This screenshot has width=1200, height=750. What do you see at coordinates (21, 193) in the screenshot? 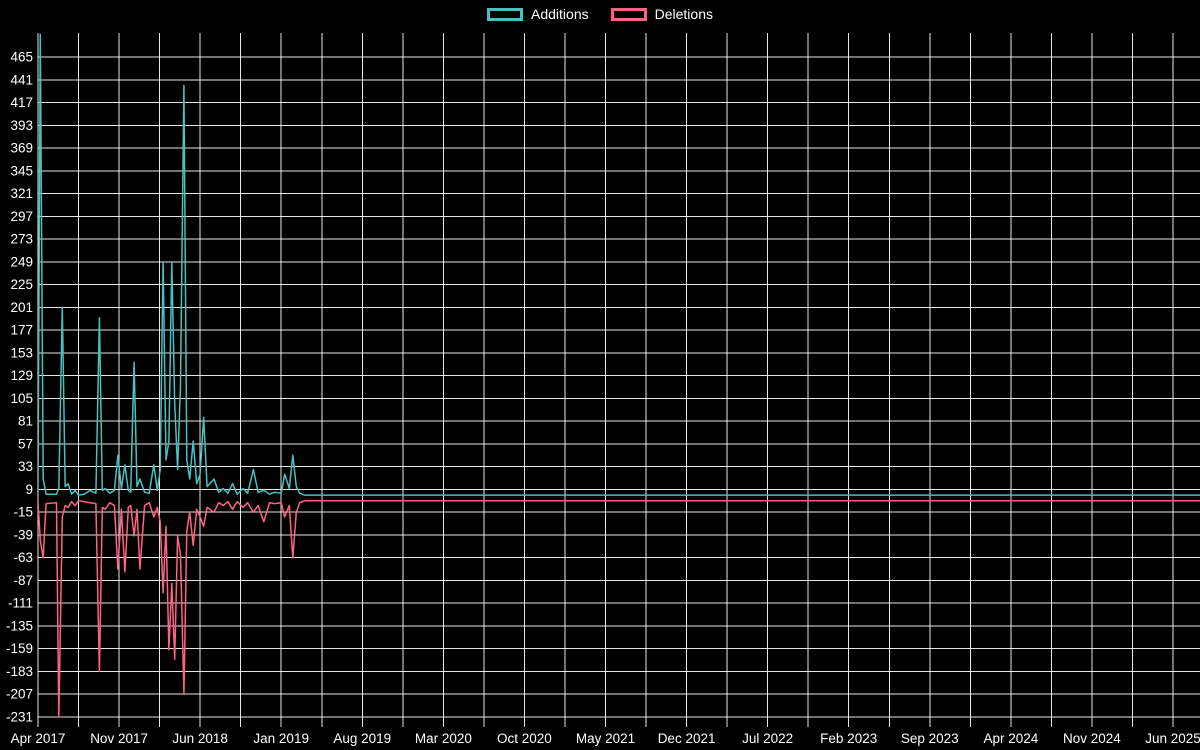
I see `y-axis-tick-label: 321` at bounding box center [21, 193].